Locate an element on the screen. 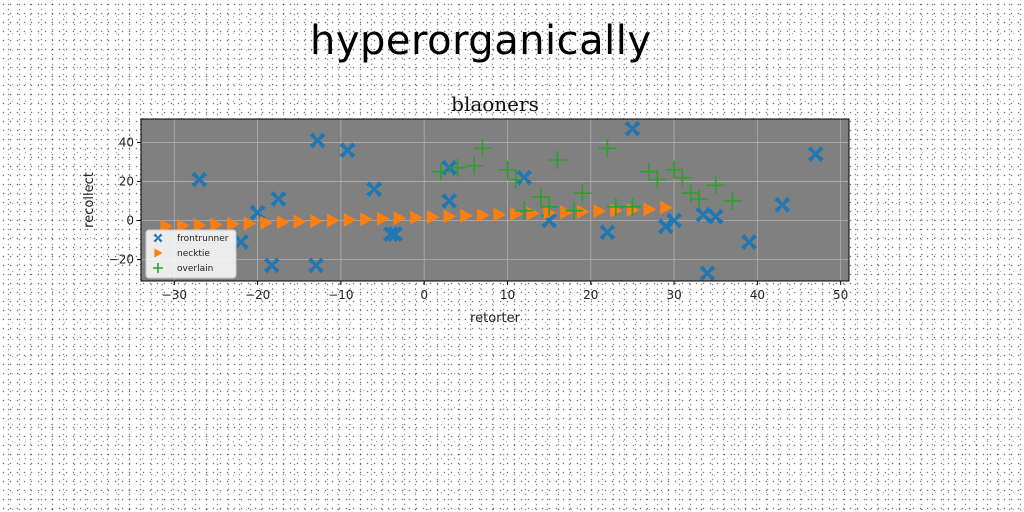 Image resolution: width=1024 pixels, height=512 pixels. legend-item-frontrunner: frontrunner is located at coordinates (191, 238).